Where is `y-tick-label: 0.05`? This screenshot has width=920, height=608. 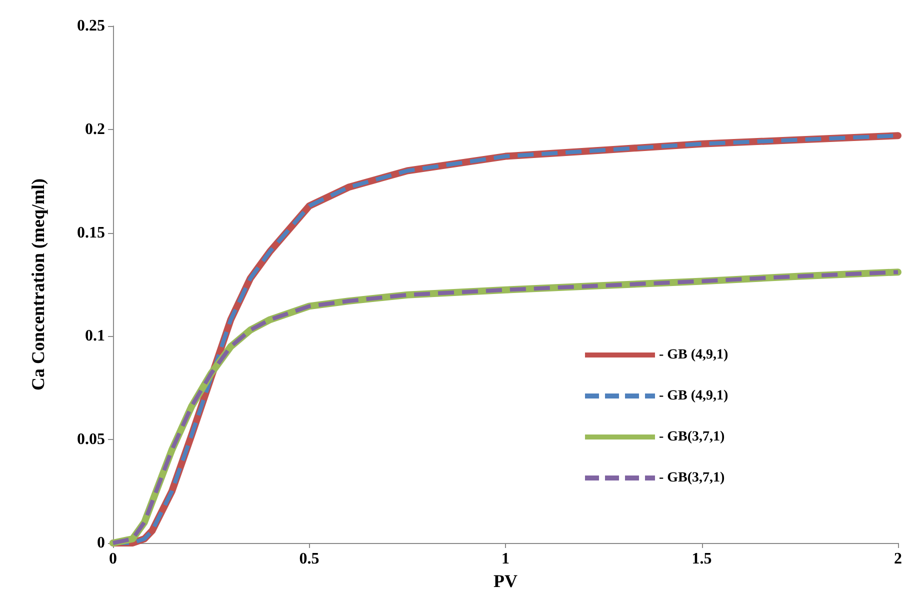
y-tick-label: 0.05 is located at coordinates (91, 439).